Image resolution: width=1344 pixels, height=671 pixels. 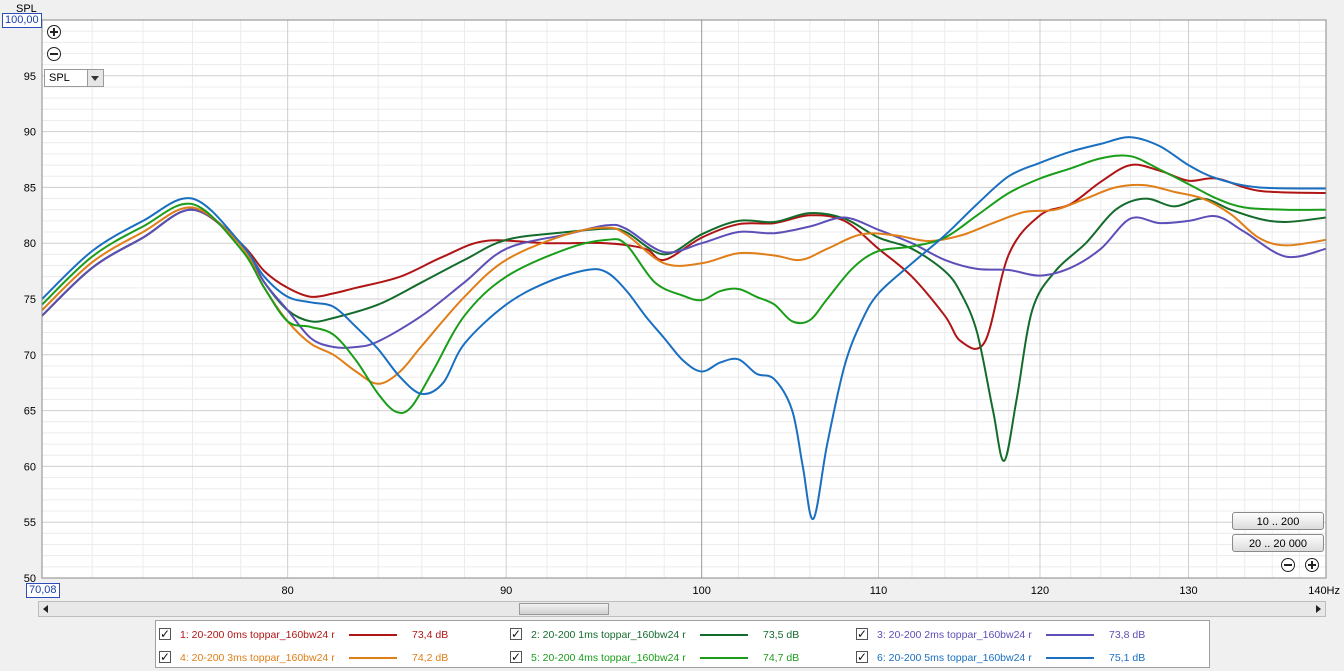 What do you see at coordinates (30, 579) in the screenshot?
I see `y-tick-label: 50` at bounding box center [30, 579].